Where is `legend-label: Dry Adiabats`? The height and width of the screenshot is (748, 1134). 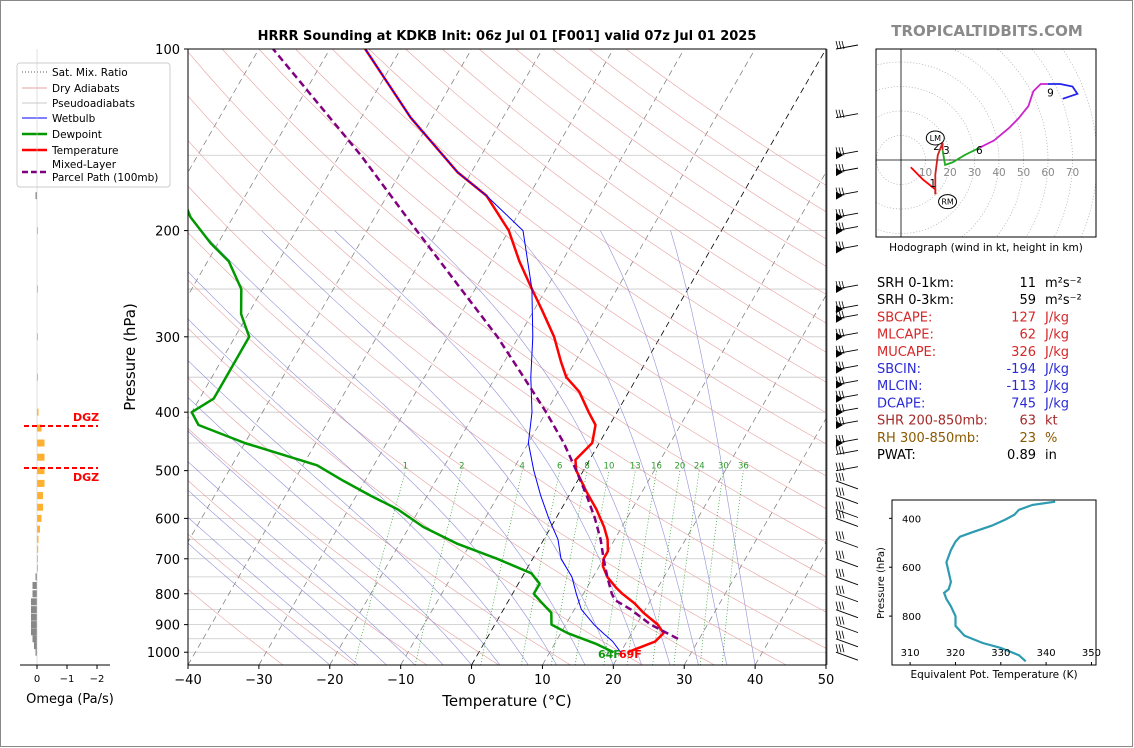 legend-label: Dry Adiabats is located at coordinates (86, 89).